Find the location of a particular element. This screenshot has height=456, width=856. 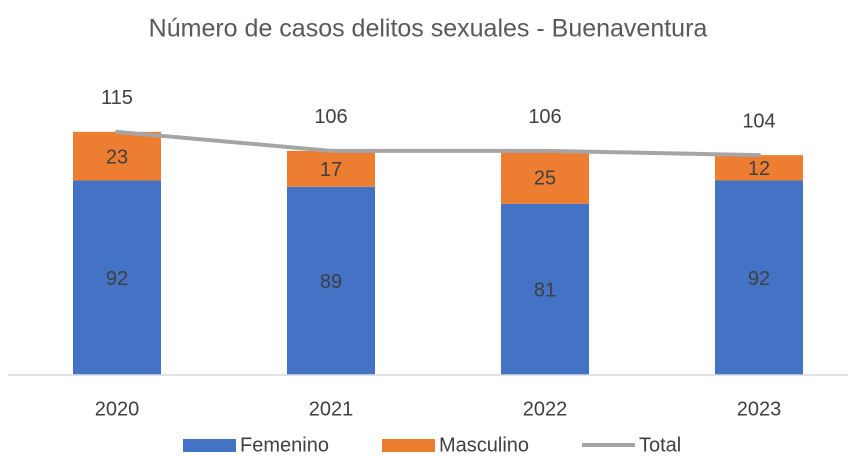

x-tick-label: 2023 is located at coordinates (759, 409).